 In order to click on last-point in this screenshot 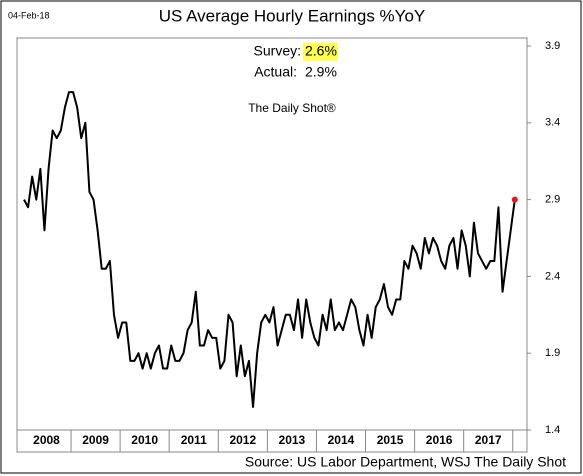, I will do `click(514, 199)`.